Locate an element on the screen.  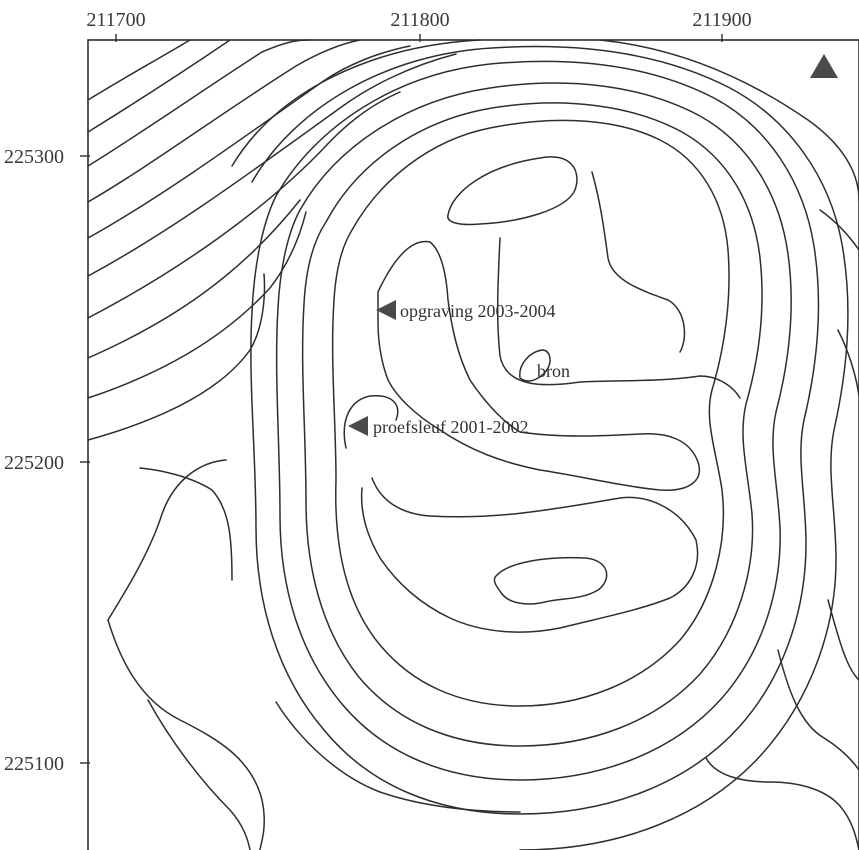
triangle-icon is located at coordinates (824, 66).